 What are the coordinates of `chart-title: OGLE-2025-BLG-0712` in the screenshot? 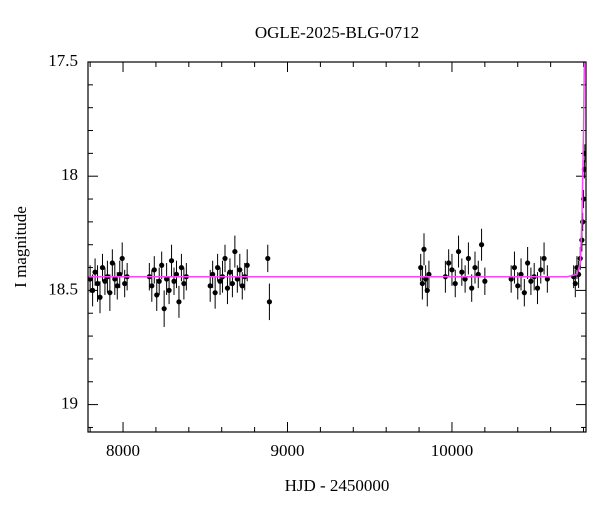 It's located at (337, 32).